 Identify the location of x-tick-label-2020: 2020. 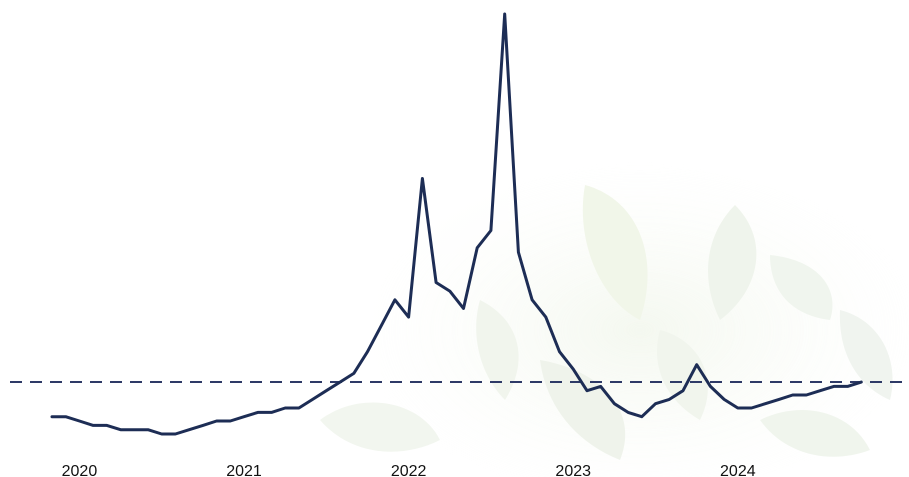
(80, 470).